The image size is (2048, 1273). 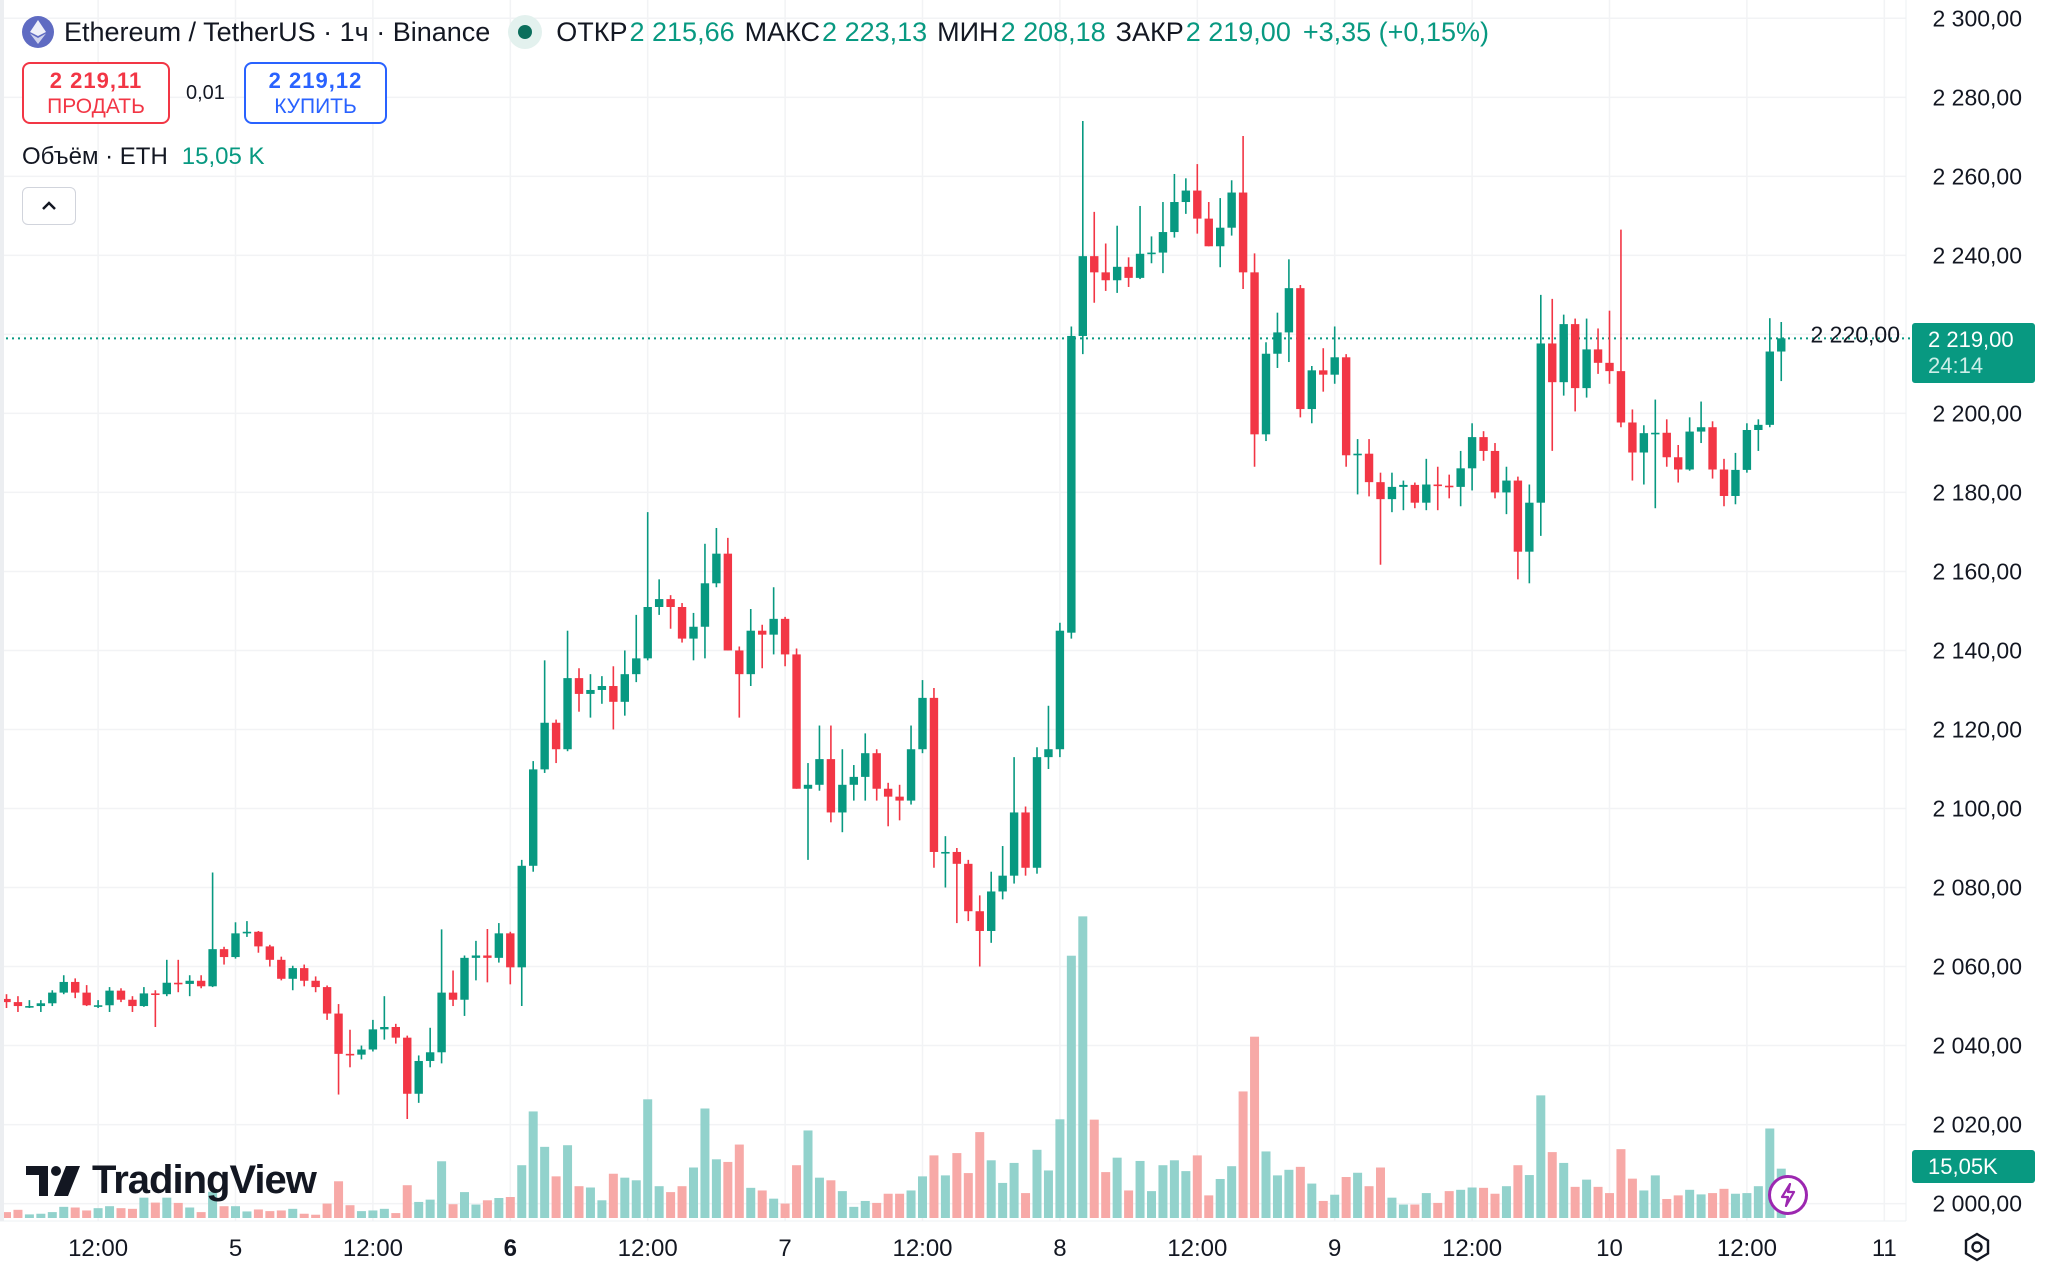 I want to click on volume-legend: Объём · ETH 15,05 K, so click(x=143, y=157).